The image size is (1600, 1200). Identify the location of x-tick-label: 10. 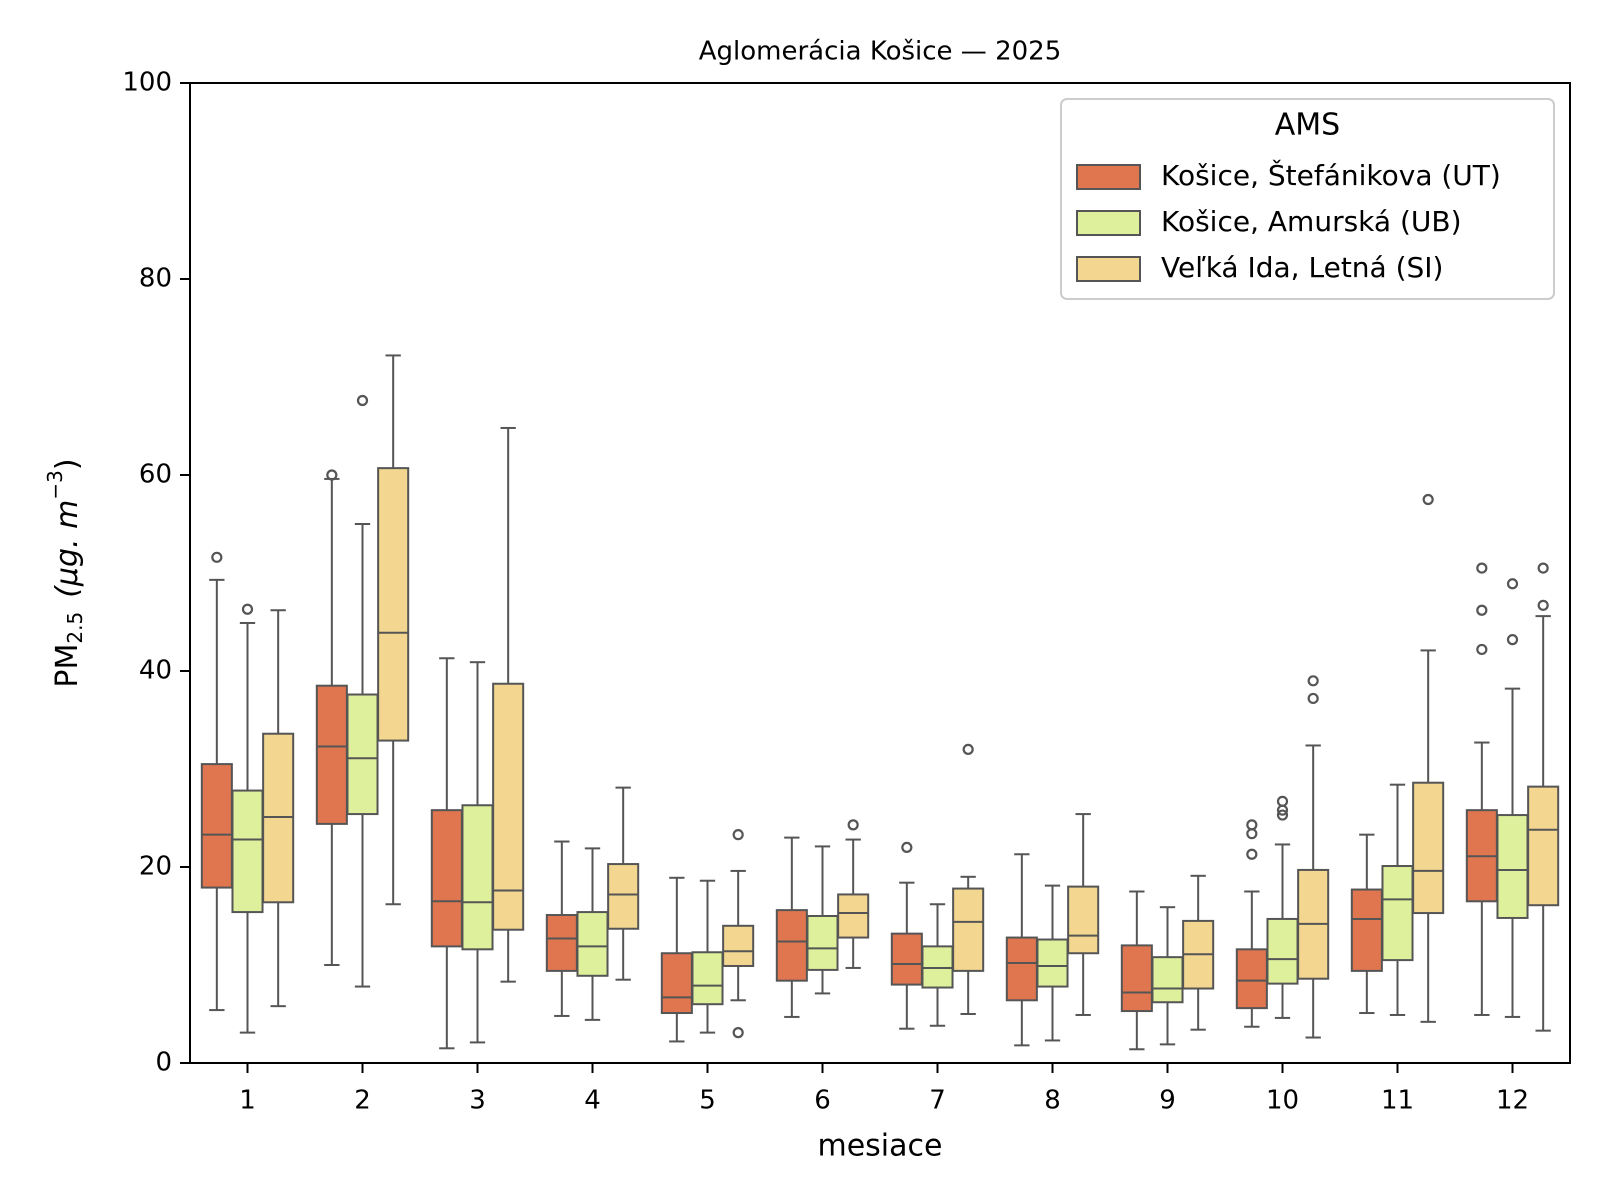
(1282, 1101).